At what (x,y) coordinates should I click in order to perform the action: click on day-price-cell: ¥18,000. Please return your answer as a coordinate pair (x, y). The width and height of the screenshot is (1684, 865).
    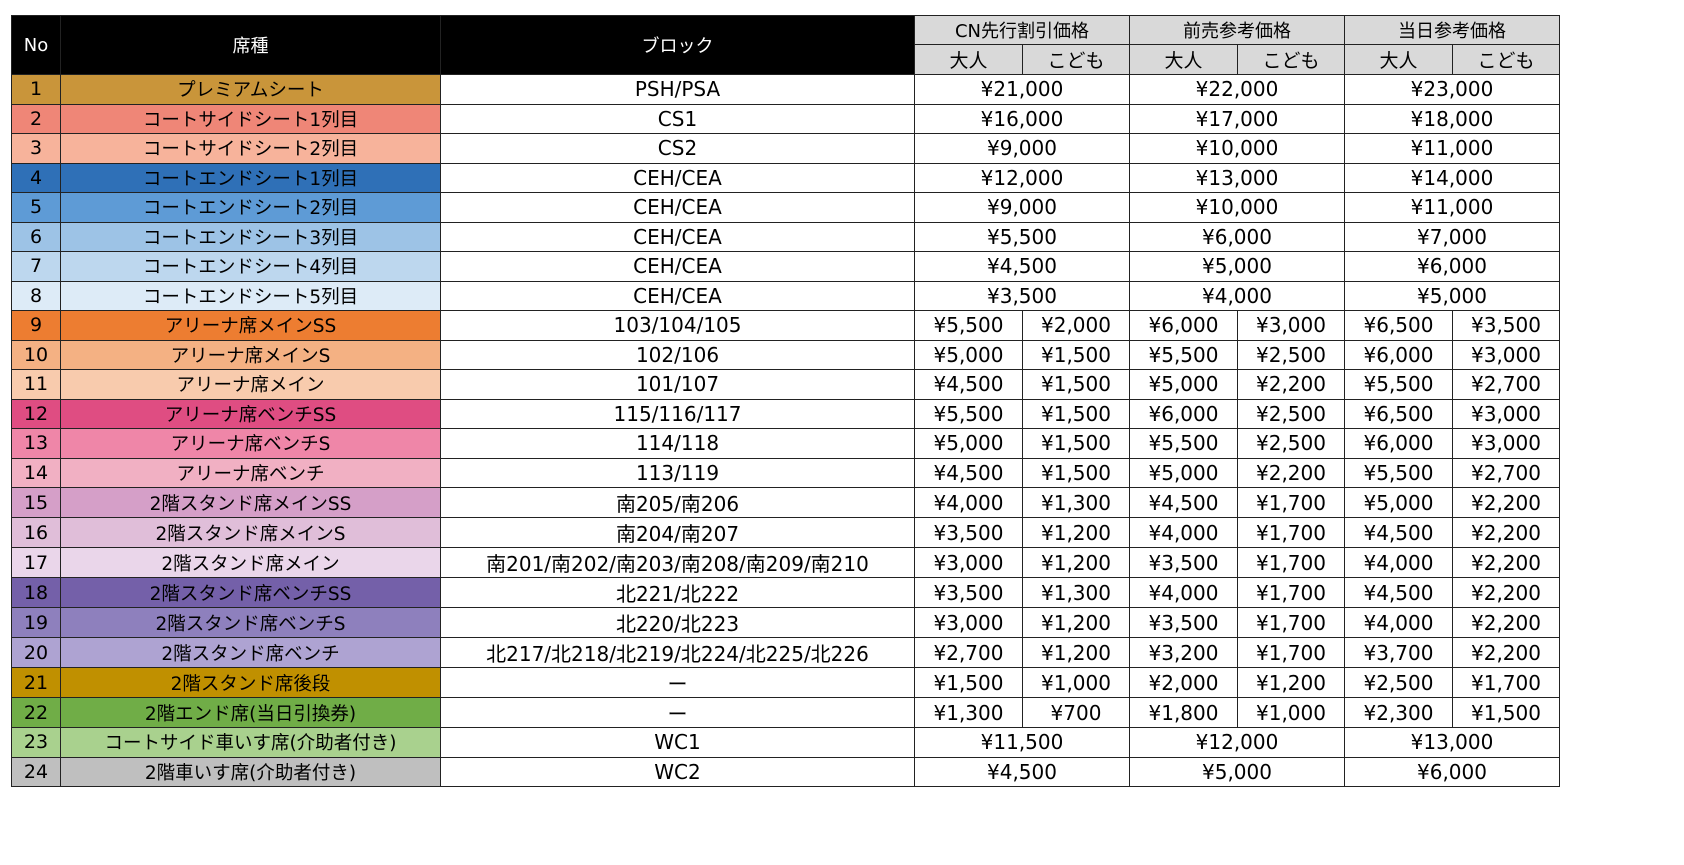
    Looking at the image, I should click on (1452, 118).